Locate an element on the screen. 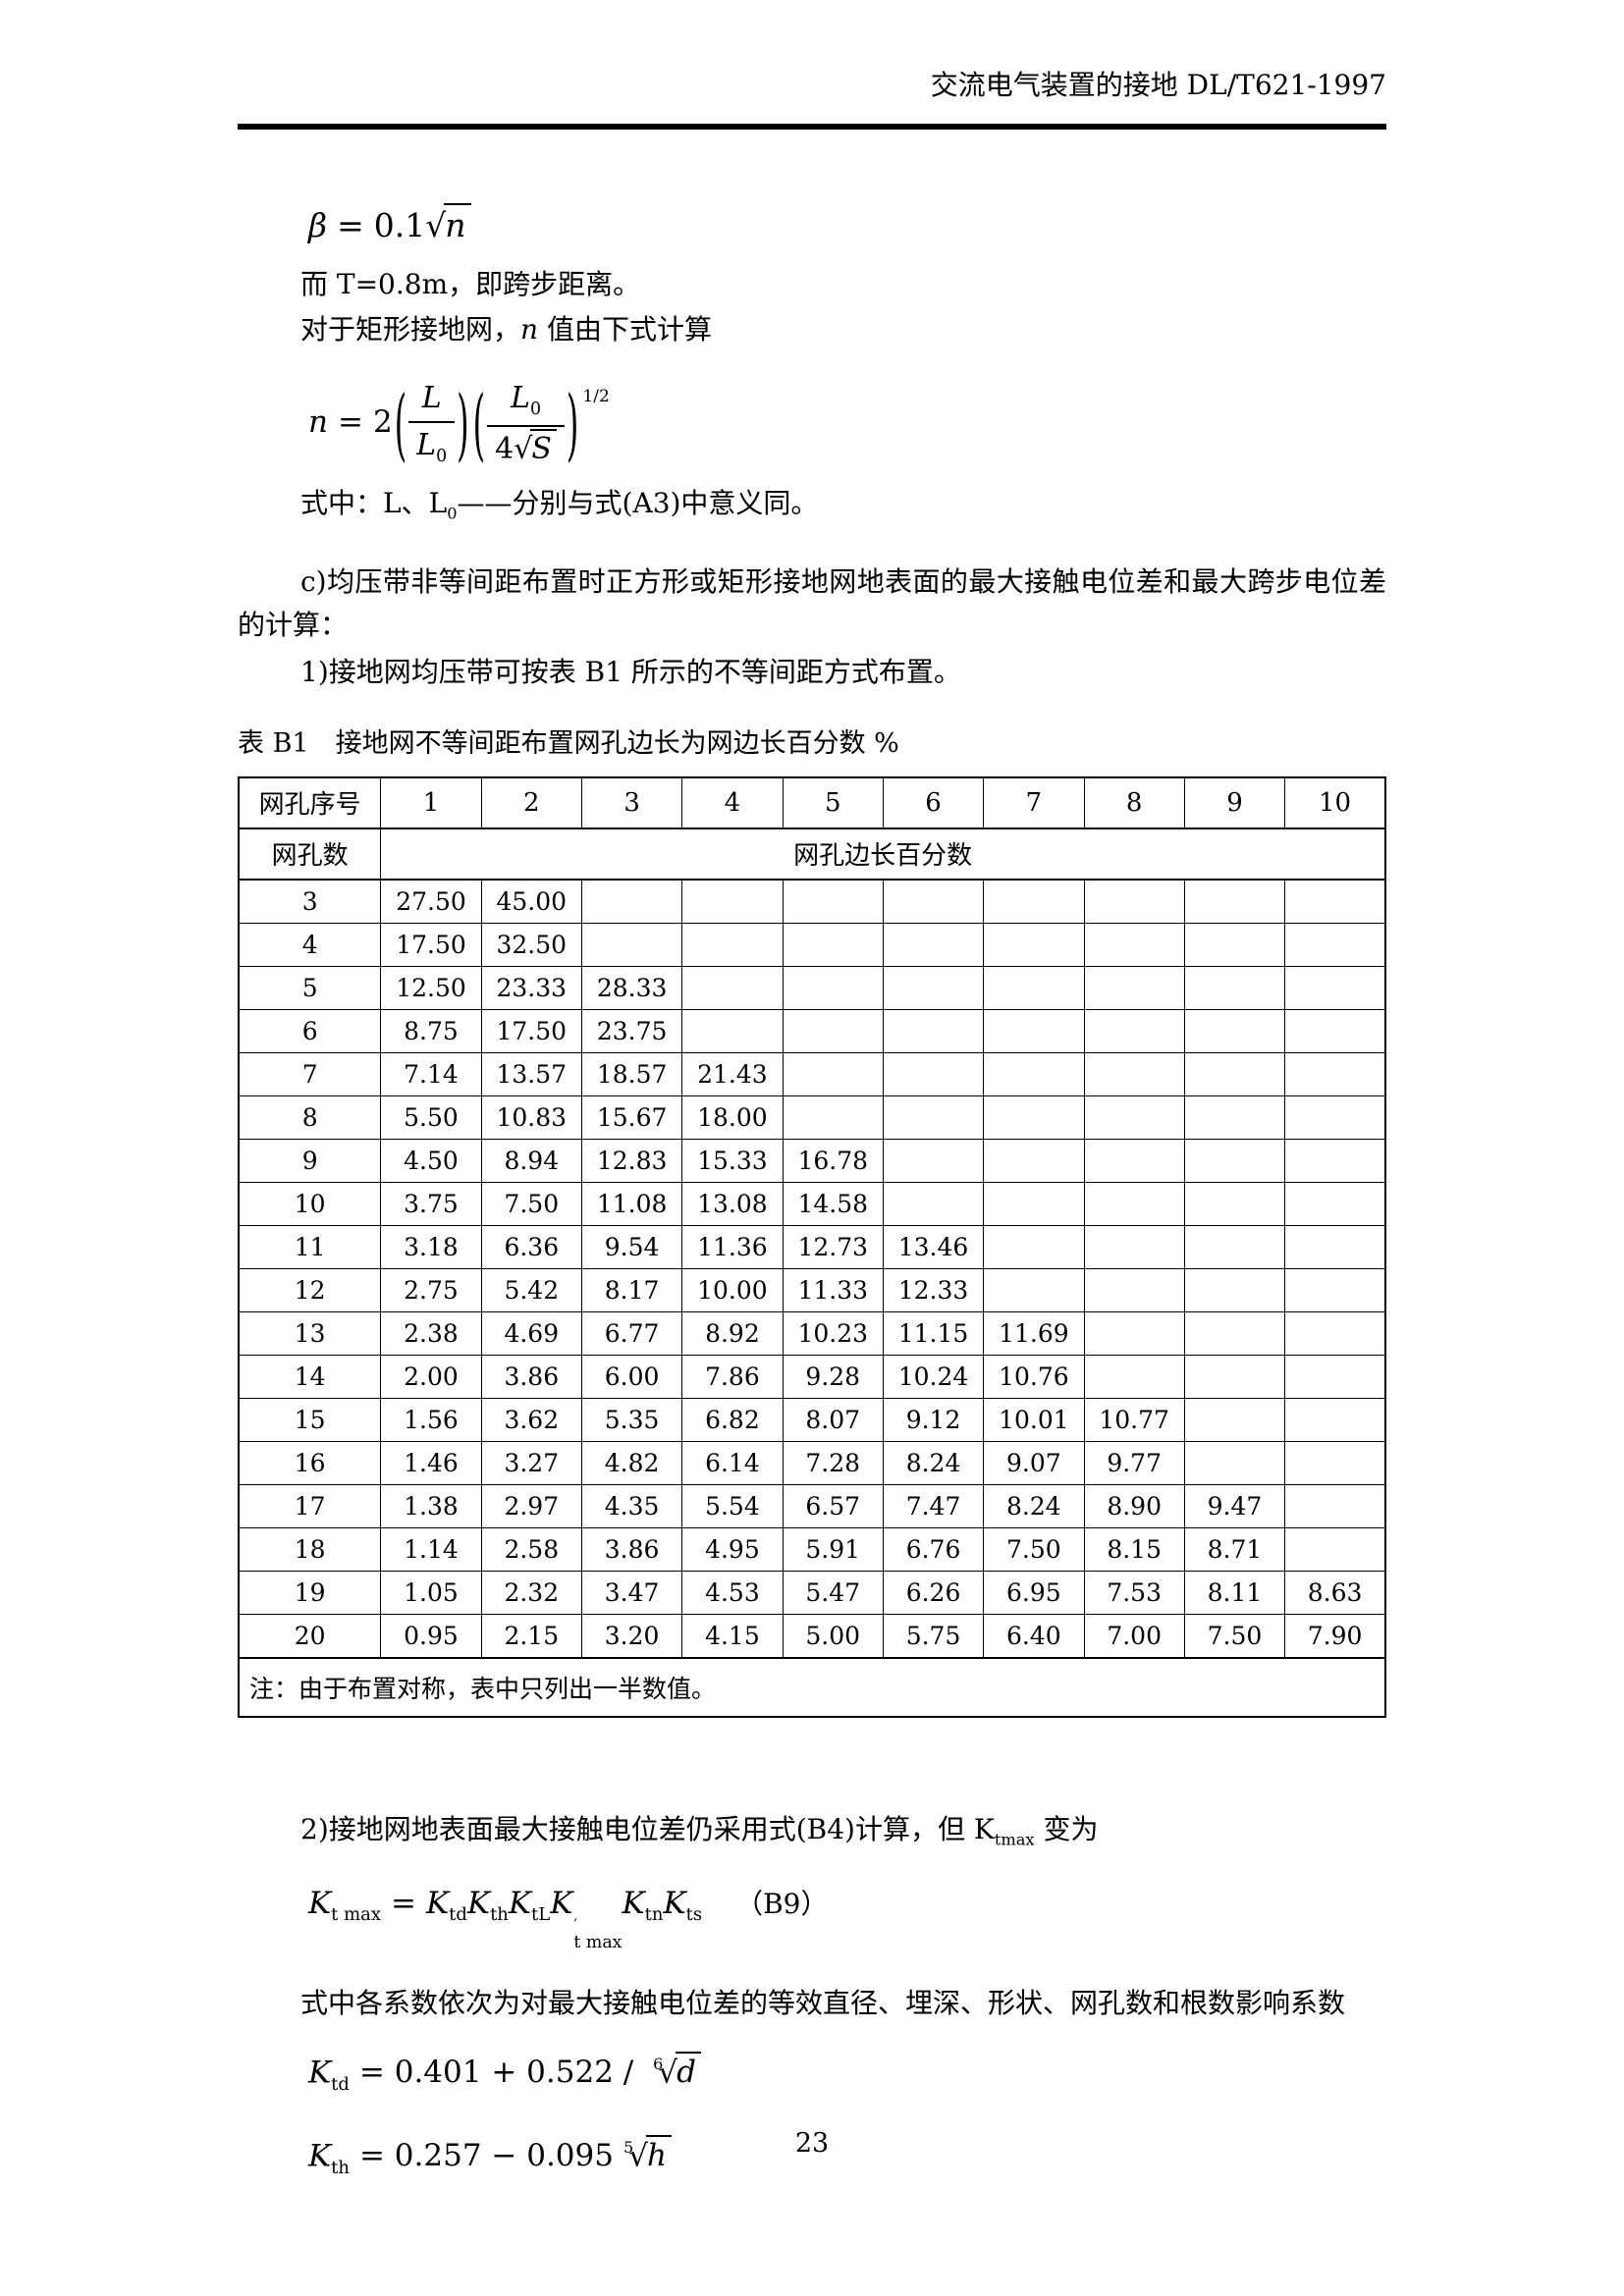 Image resolution: width=1624 pixels, height=2296 pixels. left-paren: ( is located at coordinates (479, 424).